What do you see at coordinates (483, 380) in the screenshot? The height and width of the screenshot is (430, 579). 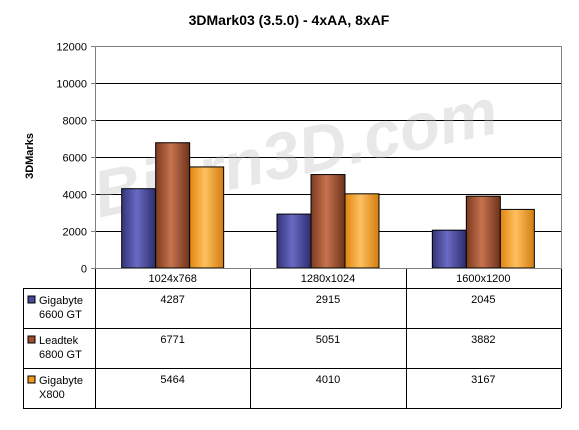 I see `data-label: 3167` at bounding box center [483, 380].